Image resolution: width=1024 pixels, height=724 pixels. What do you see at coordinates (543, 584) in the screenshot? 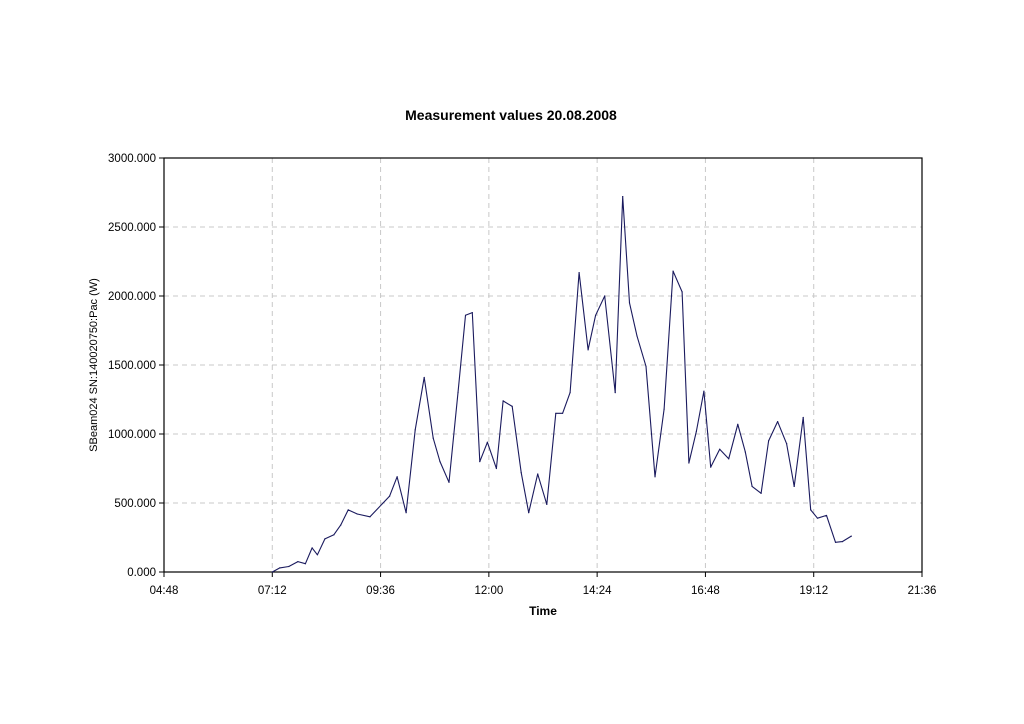
I see `x-axis-ticks: 04:48 07:12 09:36 12:00 14:24 16:48 19:12 21:36` at bounding box center [543, 584].